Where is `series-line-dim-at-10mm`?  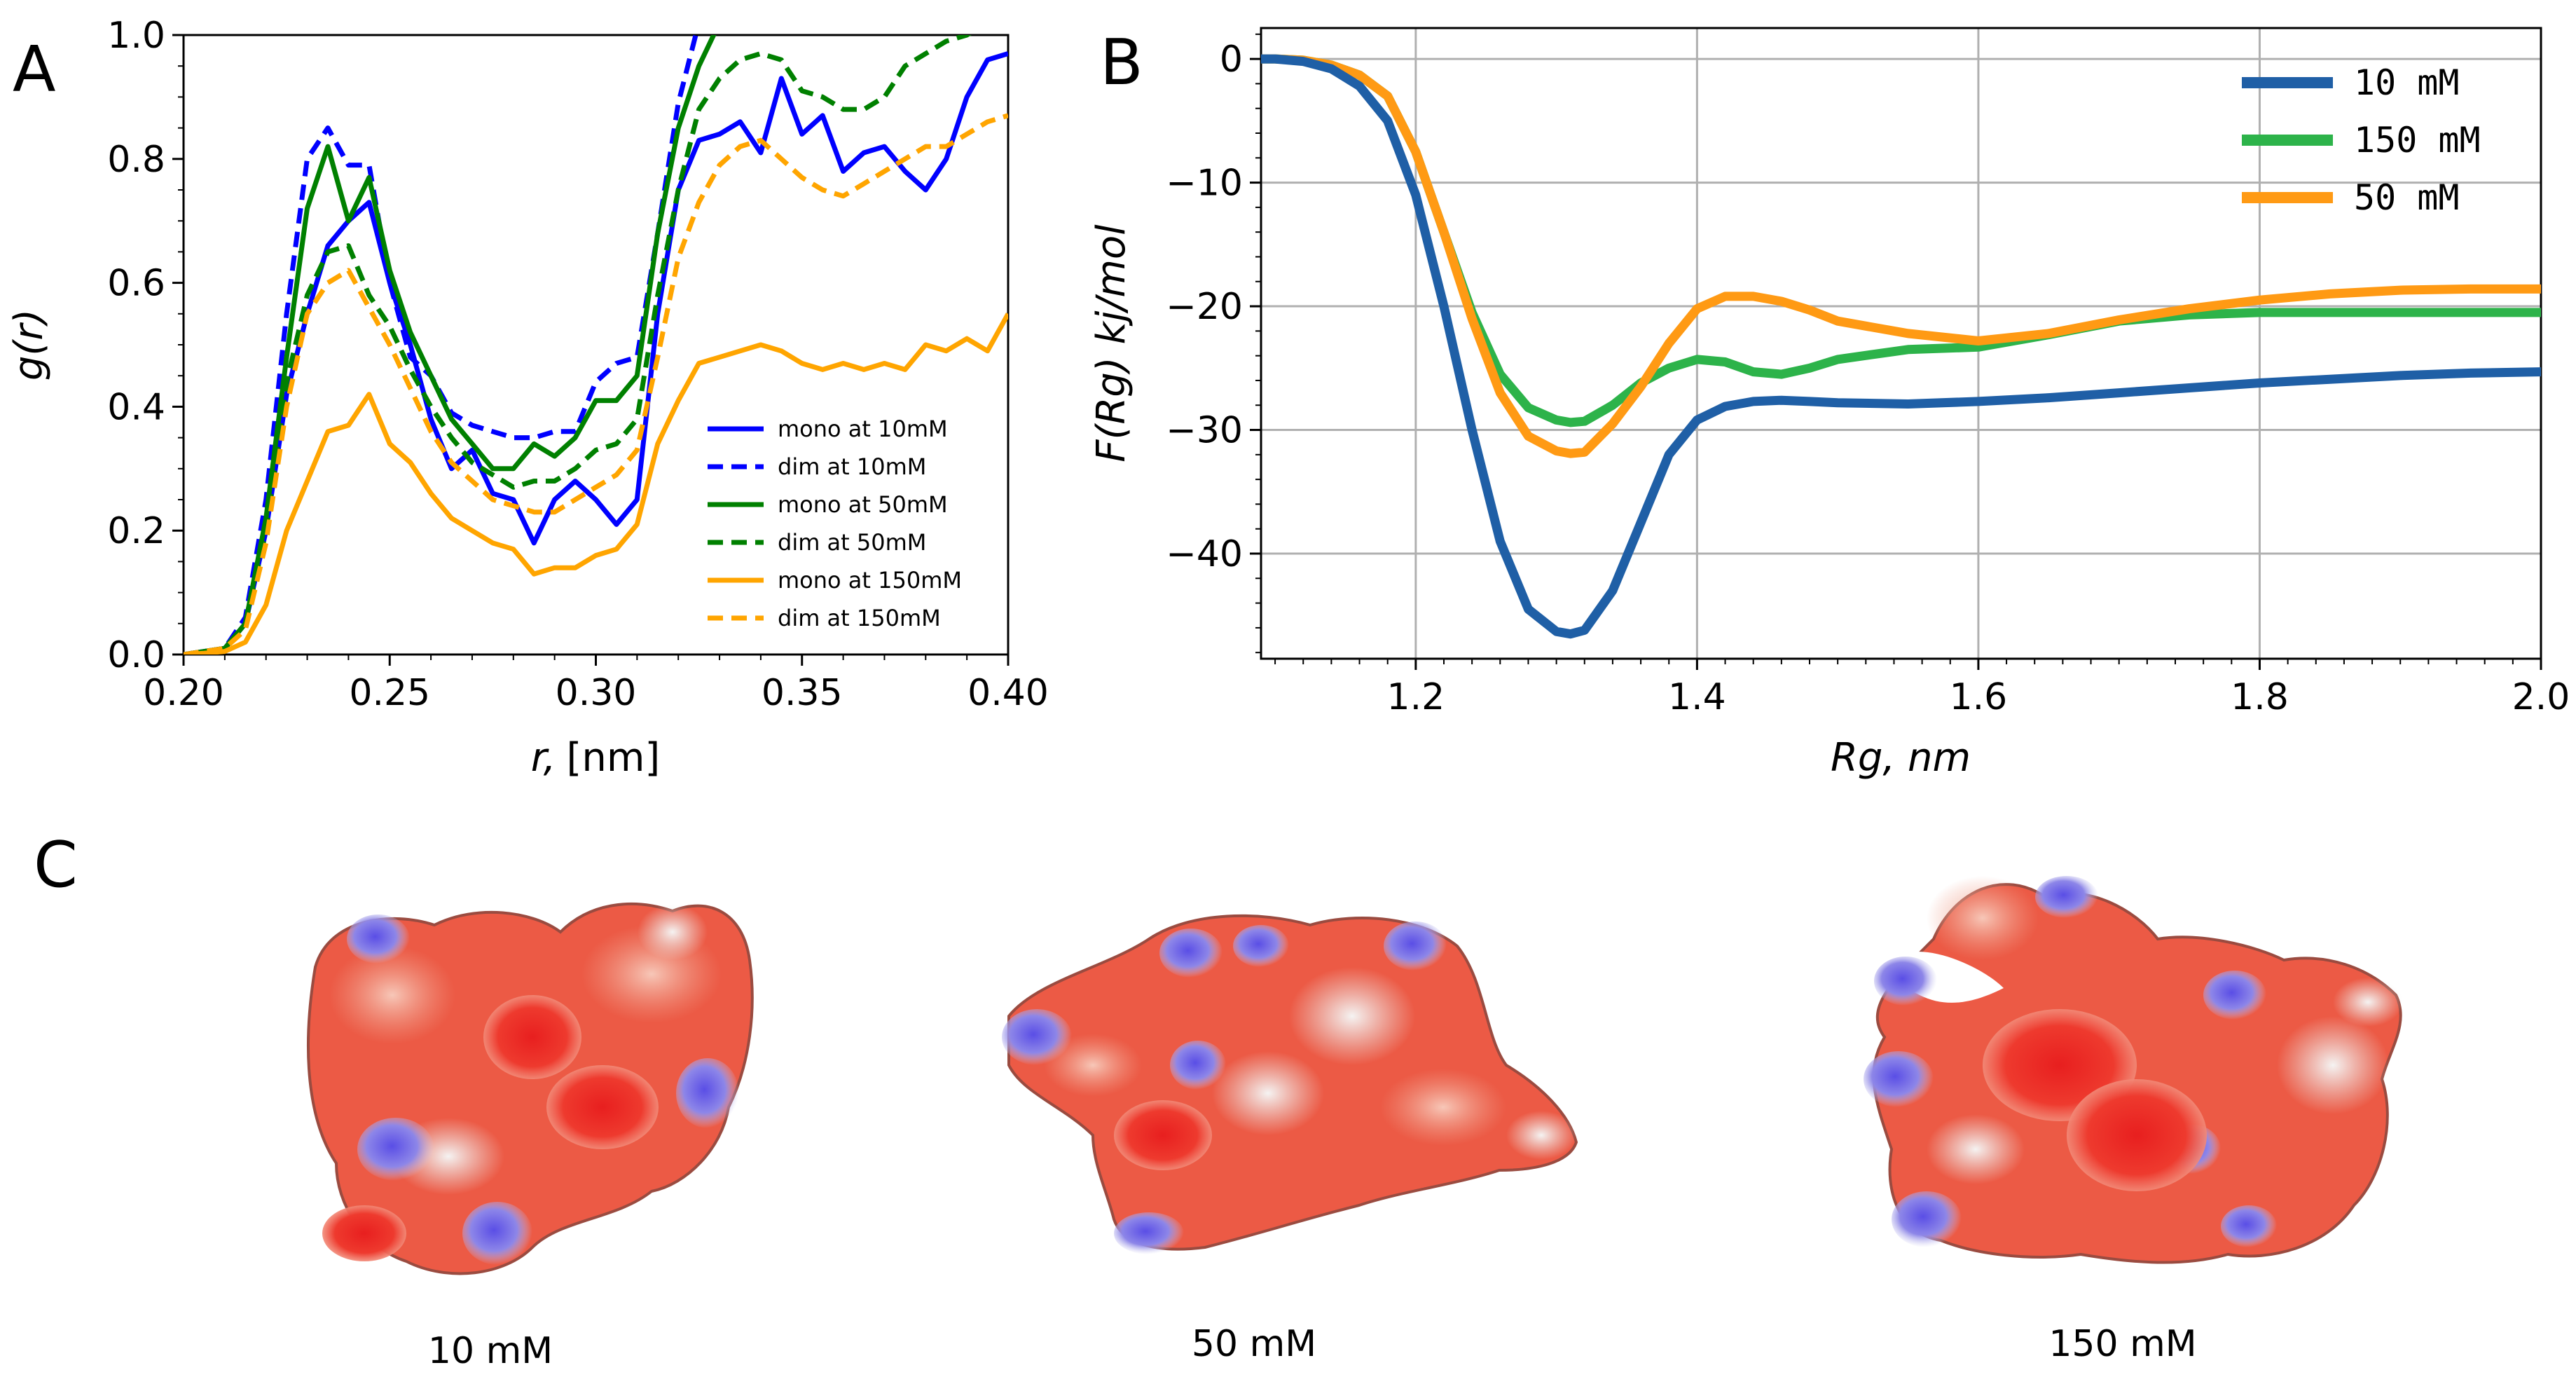
series-line-dim-at-10mm is located at coordinates (441, 345).